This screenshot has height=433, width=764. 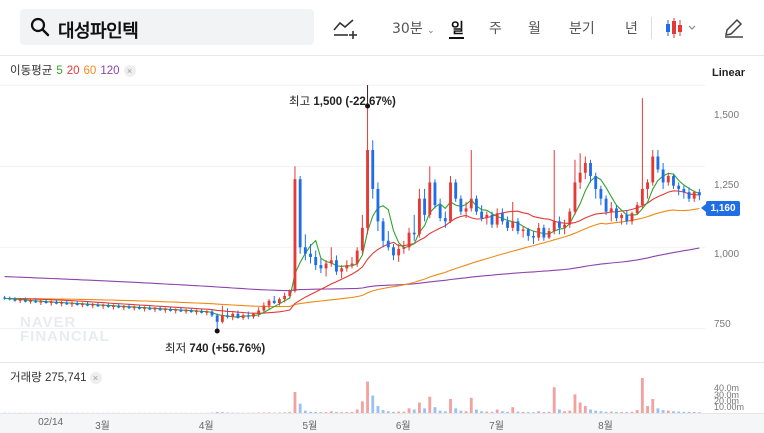 I want to click on period-30min: 30분 ⌄, so click(x=413, y=29).